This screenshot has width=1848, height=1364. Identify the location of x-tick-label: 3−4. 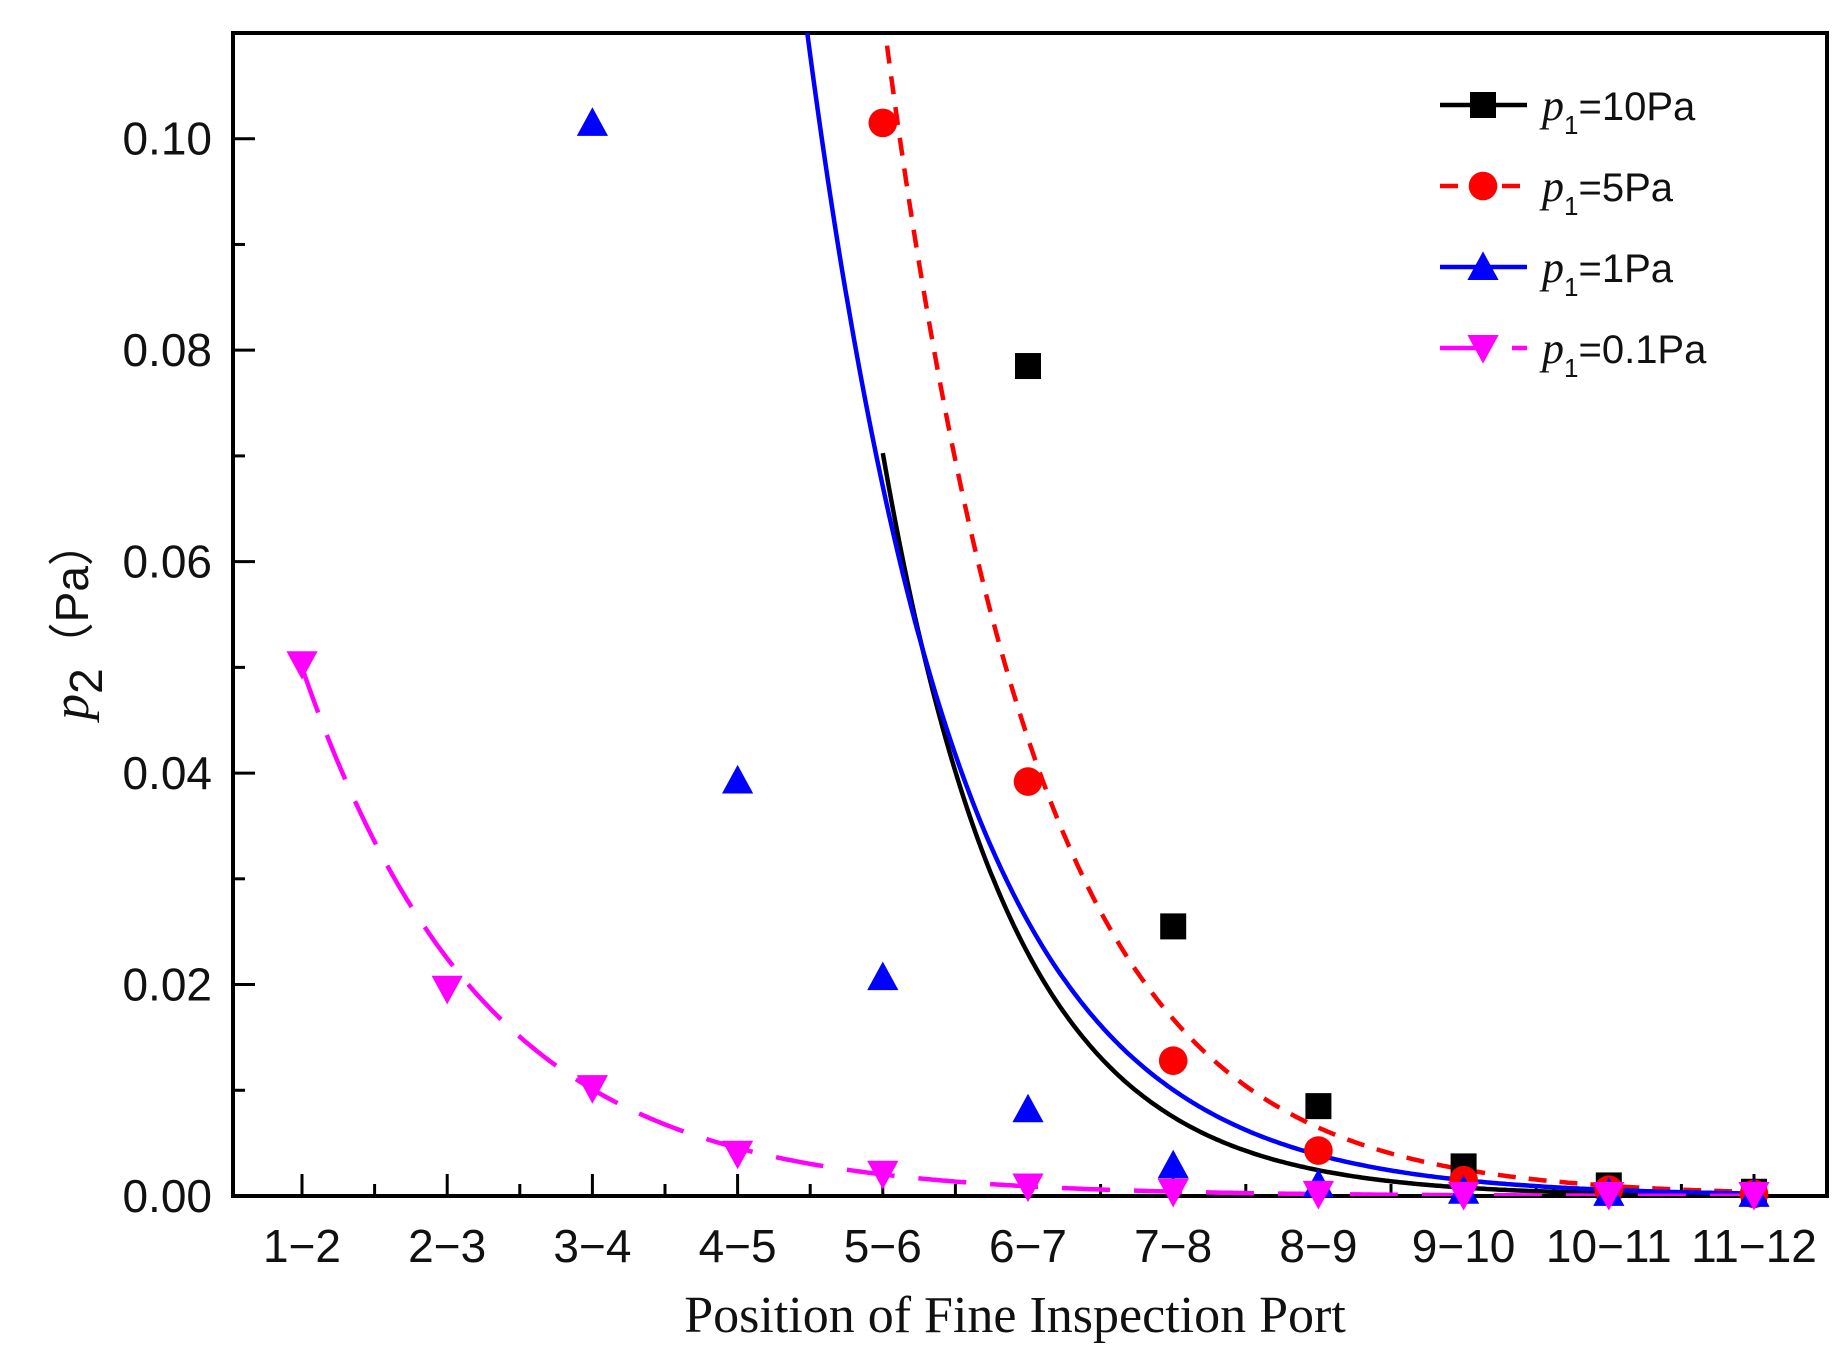
(592, 1246).